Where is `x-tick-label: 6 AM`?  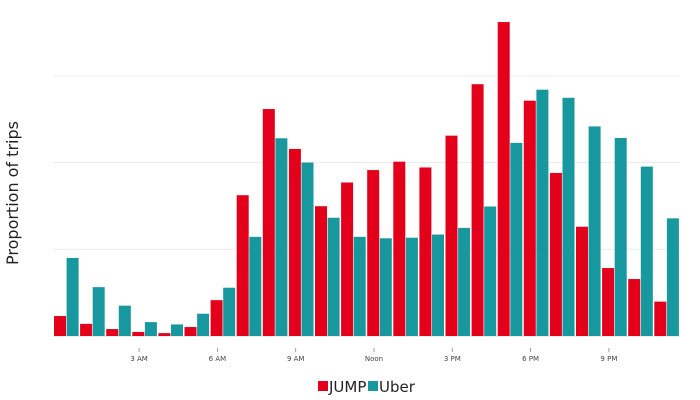 x-tick-label: 6 AM is located at coordinates (218, 359).